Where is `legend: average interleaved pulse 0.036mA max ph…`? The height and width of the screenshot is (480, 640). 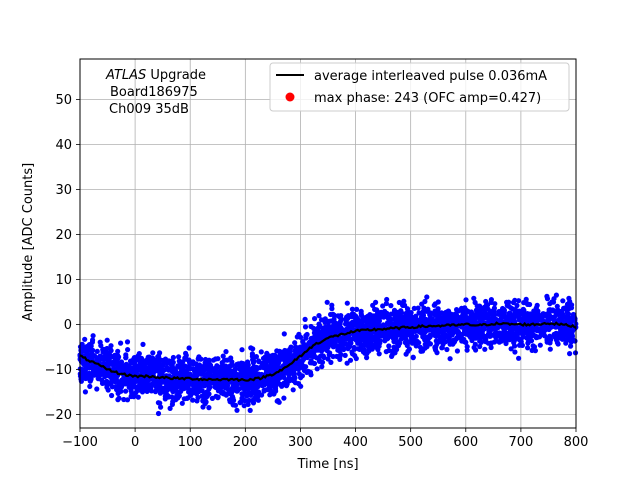
legend: average interleaved pulse 0.036mA max ph… is located at coordinates (419, 87).